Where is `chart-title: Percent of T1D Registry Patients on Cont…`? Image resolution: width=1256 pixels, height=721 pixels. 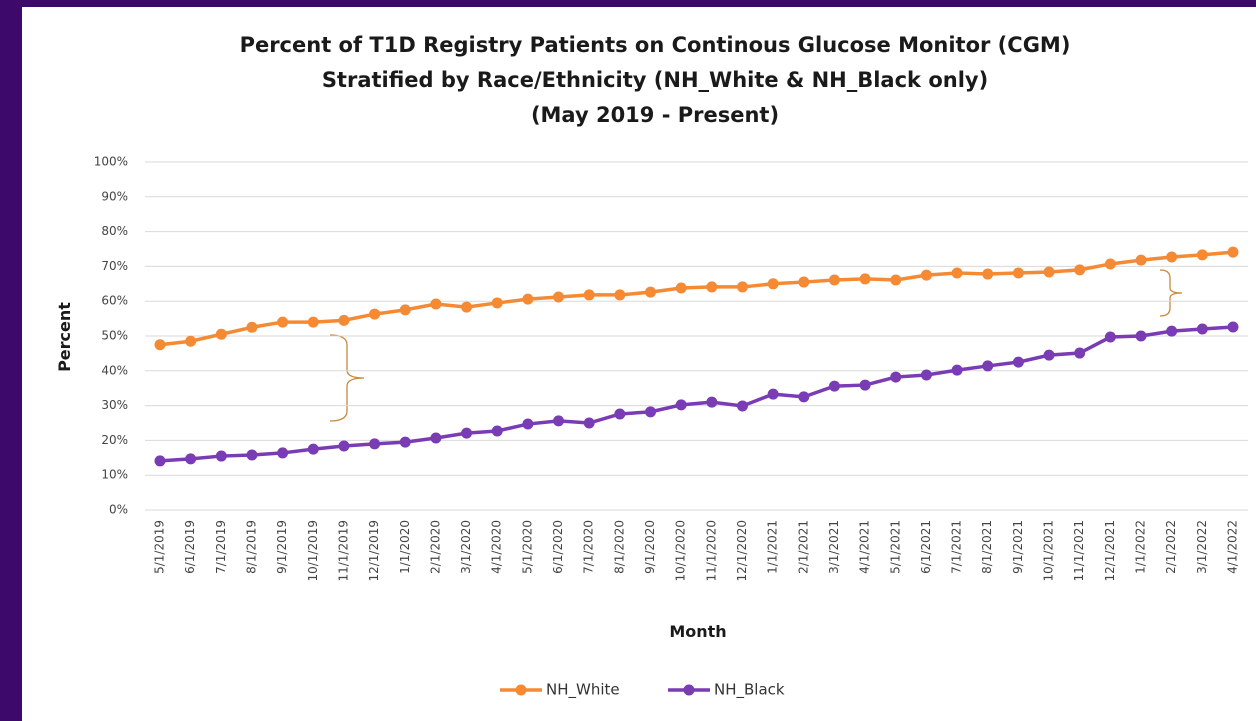 chart-title: Percent of T1D Registry Patients on Cont… is located at coordinates (655, 45).